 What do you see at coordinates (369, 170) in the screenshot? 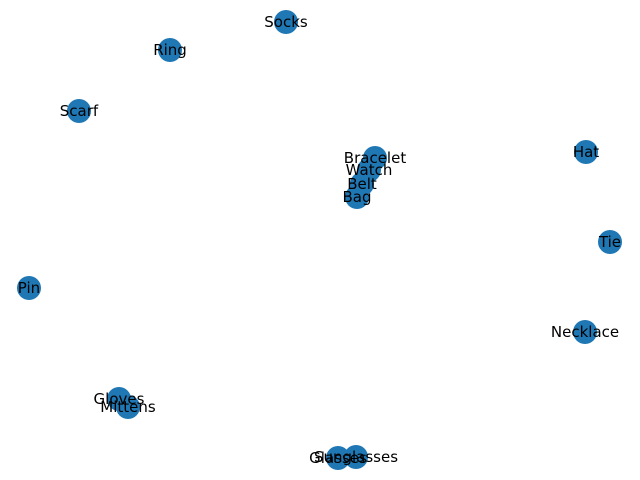
I see `node-label-watch: Watch` at bounding box center [369, 170].